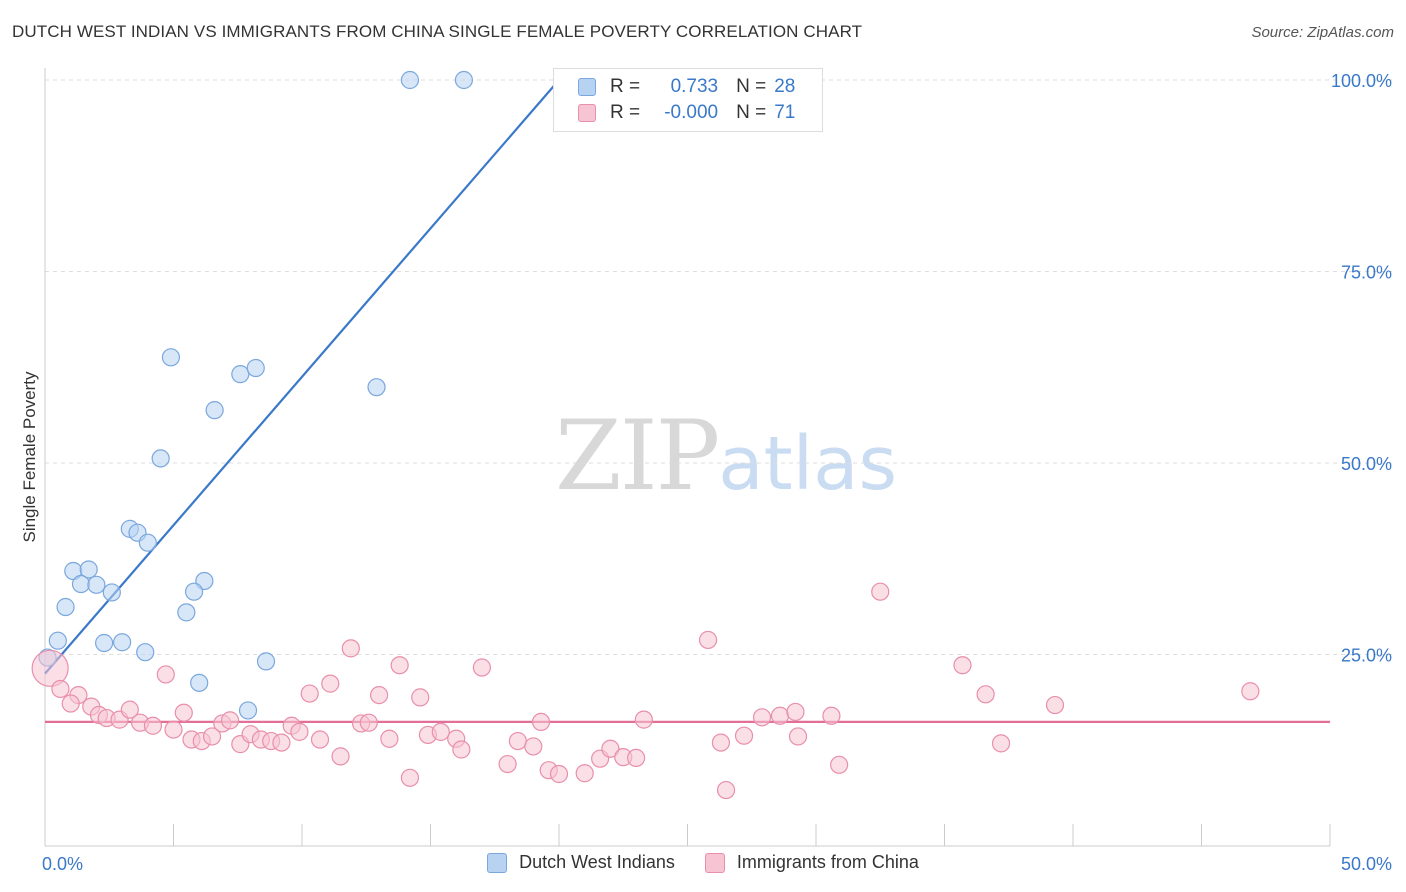  What do you see at coordinates (688, 100) in the screenshot?
I see `correlation-legend: R = 0.733 N = 28 R = -0.000 N = 71` at bounding box center [688, 100].